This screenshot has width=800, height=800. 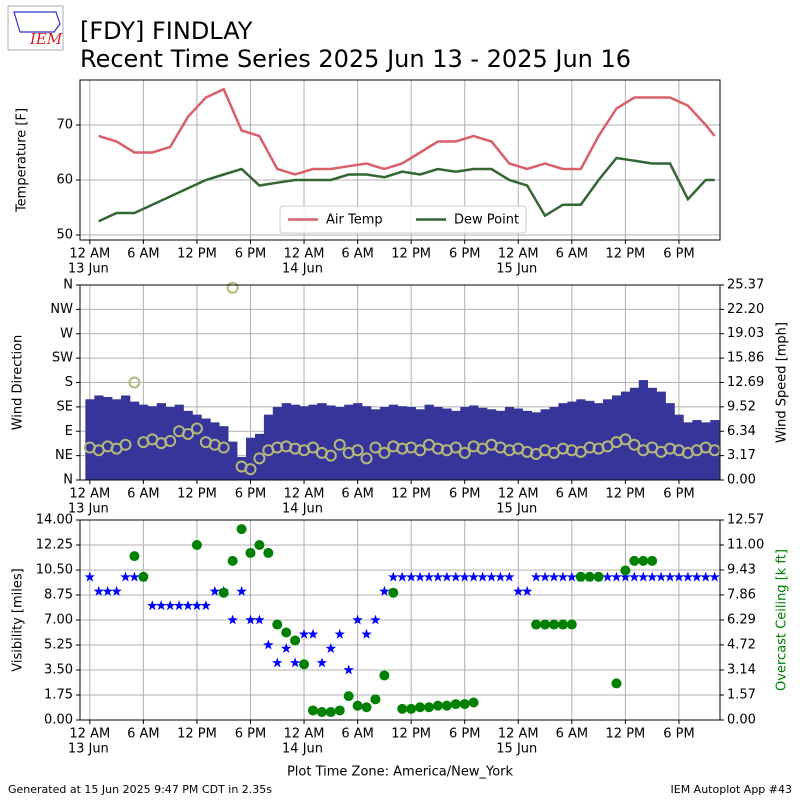 What do you see at coordinates (745, 382) in the screenshot?
I see `y2-tick-label: 12.69` at bounding box center [745, 382].